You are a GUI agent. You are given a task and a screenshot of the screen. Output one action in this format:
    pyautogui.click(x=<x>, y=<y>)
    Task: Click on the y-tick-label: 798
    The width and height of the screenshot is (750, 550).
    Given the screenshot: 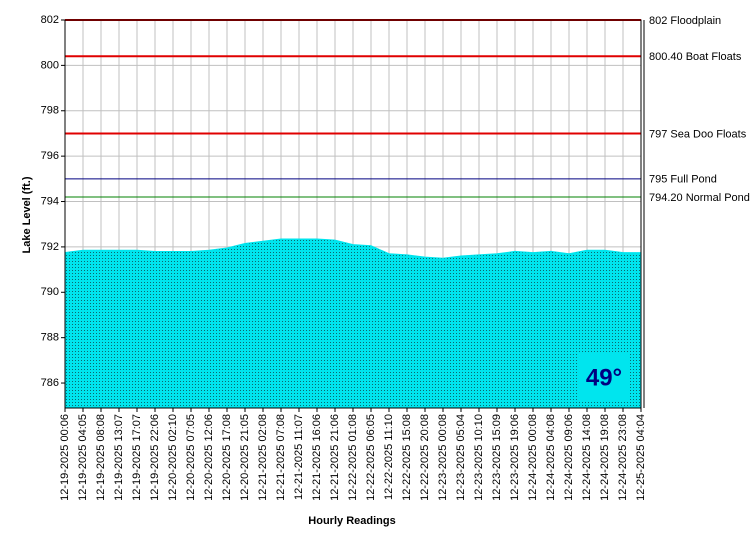 What is the action you would take?
    pyautogui.click(x=50, y=111)
    